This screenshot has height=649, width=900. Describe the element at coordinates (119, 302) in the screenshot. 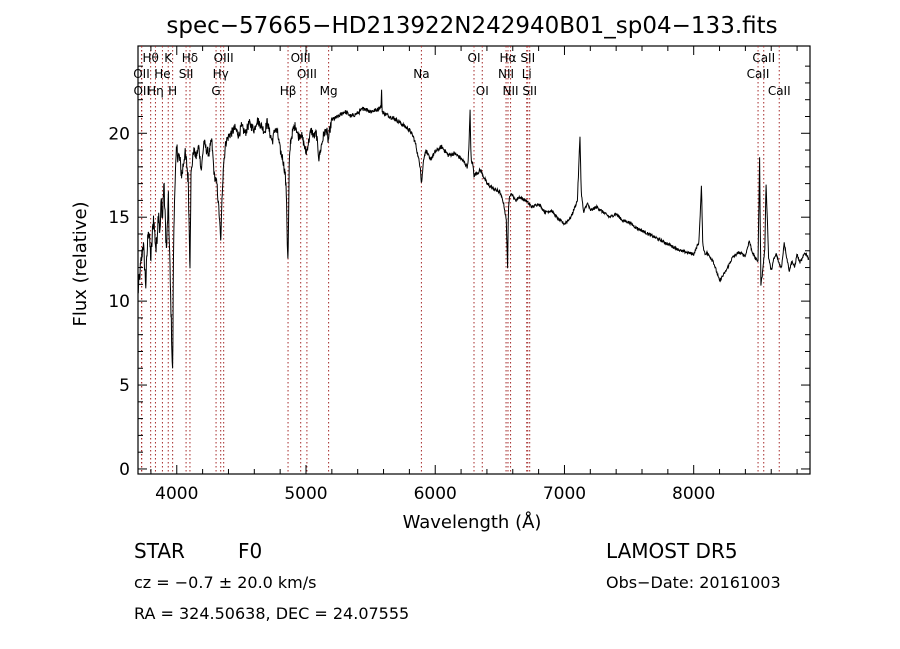

I see `y-tick-label: 10` at that location.